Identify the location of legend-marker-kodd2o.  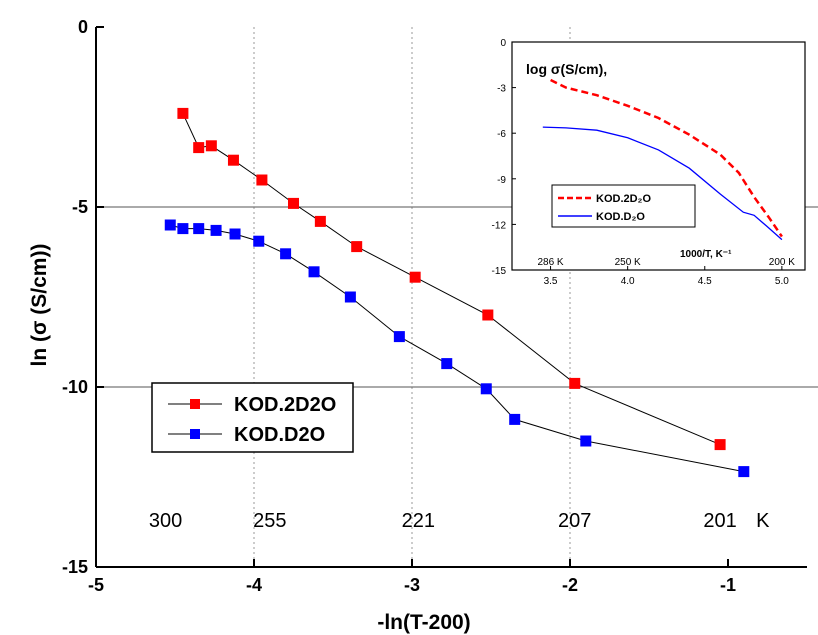
(195, 434).